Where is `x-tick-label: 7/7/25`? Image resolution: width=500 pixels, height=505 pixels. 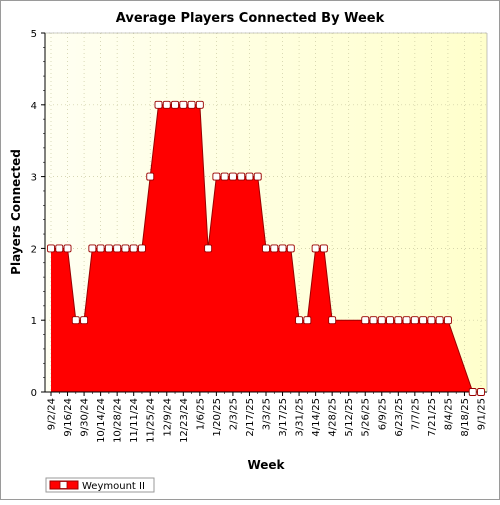
x-tick-label: 7/7/25 is located at coordinates (415, 414).